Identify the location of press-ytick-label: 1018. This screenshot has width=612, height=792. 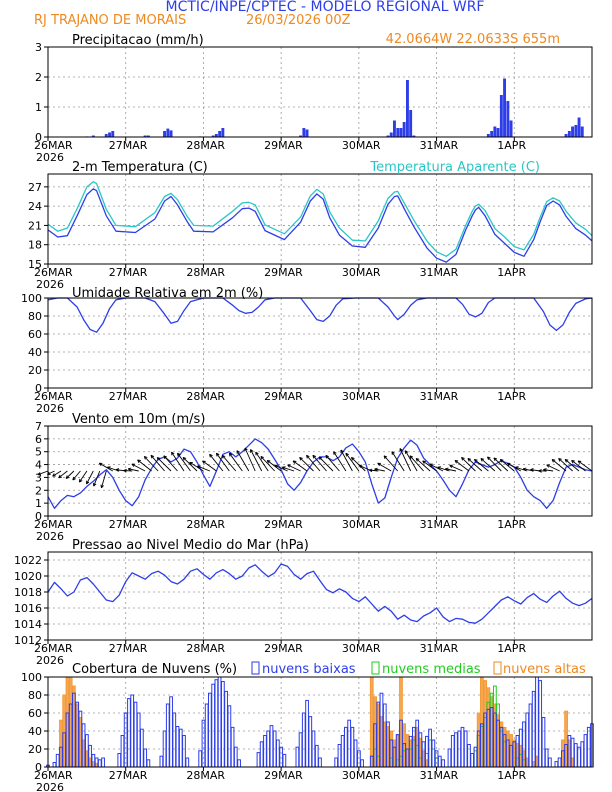
(28, 592).